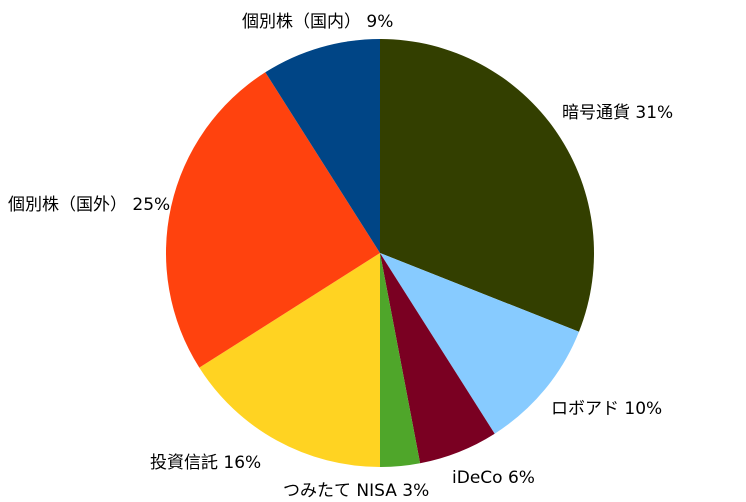 This screenshot has height=502, width=746. What do you see at coordinates (89, 205) in the screenshot?
I see `pie-slice-label-5: 個別株（国外） 25%` at bounding box center [89, 205].